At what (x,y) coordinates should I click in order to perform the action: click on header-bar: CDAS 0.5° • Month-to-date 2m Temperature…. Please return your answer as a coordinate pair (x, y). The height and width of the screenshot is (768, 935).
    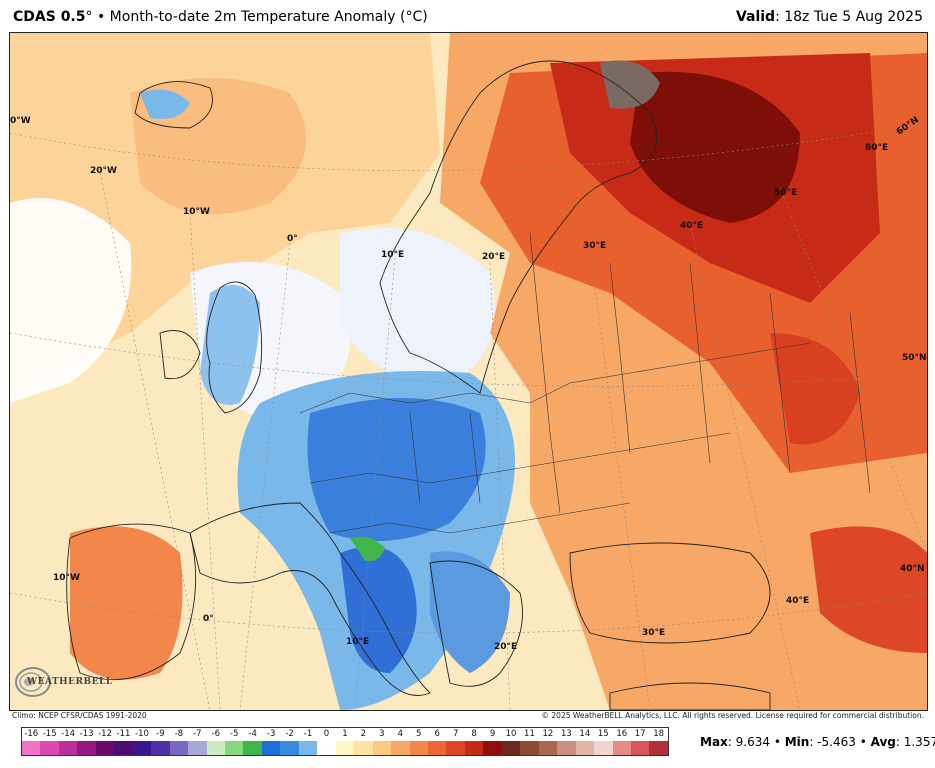
    Looking at the image, I should click on (467, 16).